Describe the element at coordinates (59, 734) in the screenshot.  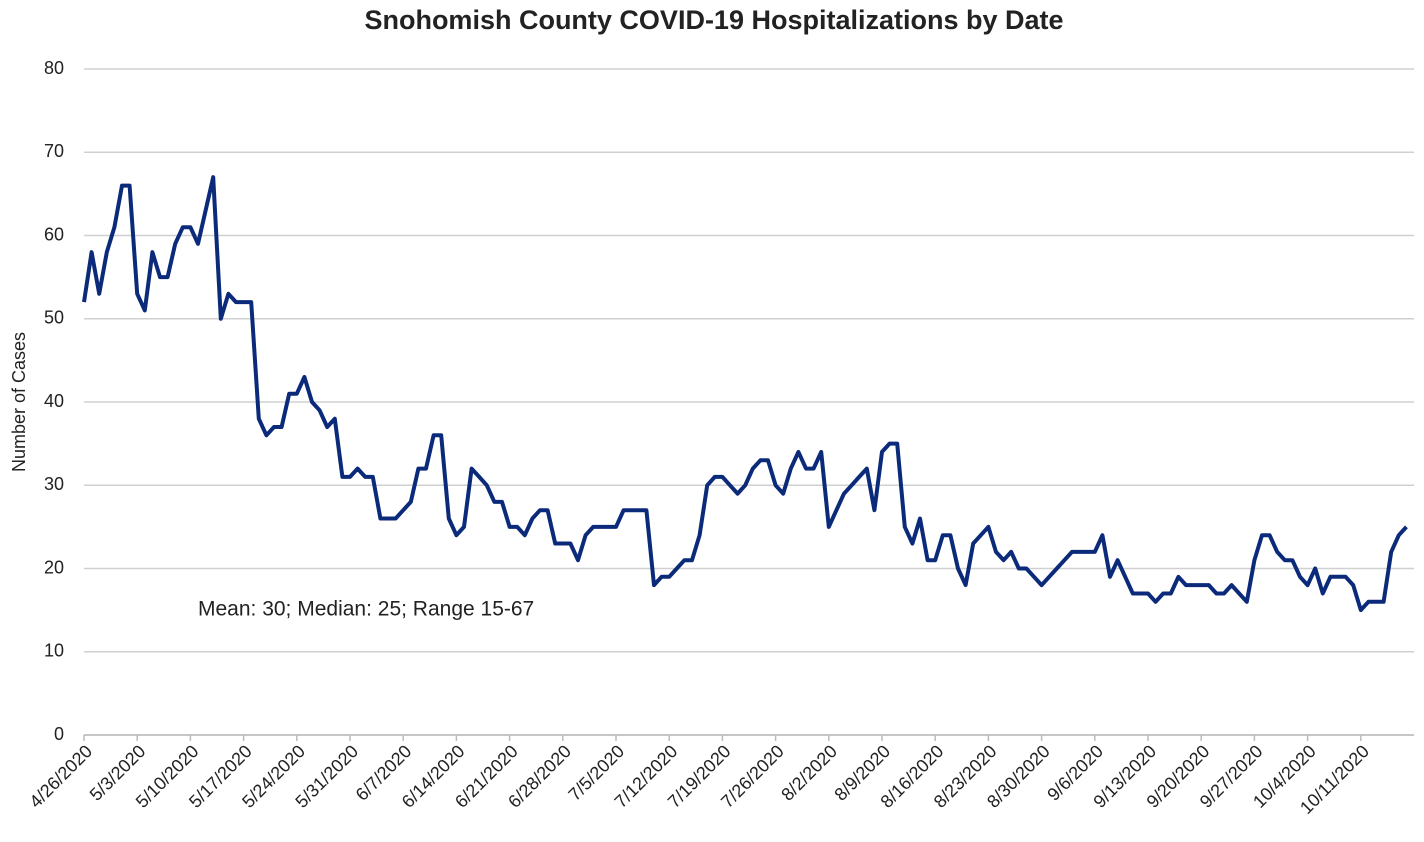
I see `y-tick-label: 0` at that location.